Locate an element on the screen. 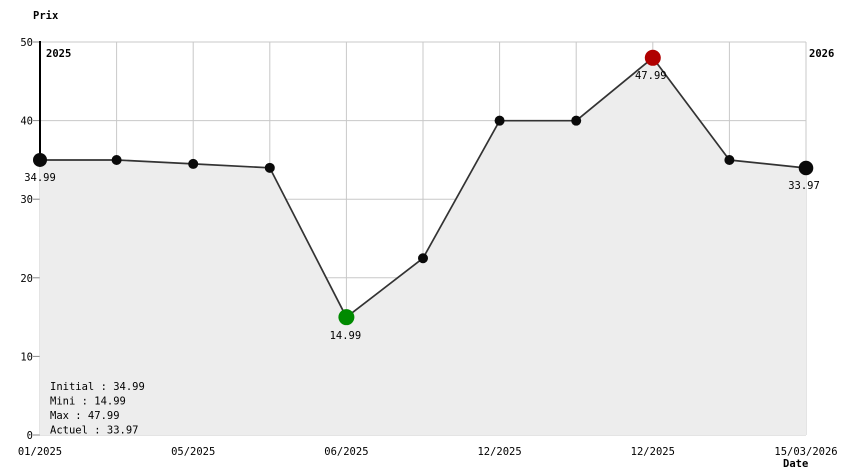 The width and height of the screenshot is (844, 474). legend-line-initial: Initial : 34.99 is located at coordinates (97, 387).